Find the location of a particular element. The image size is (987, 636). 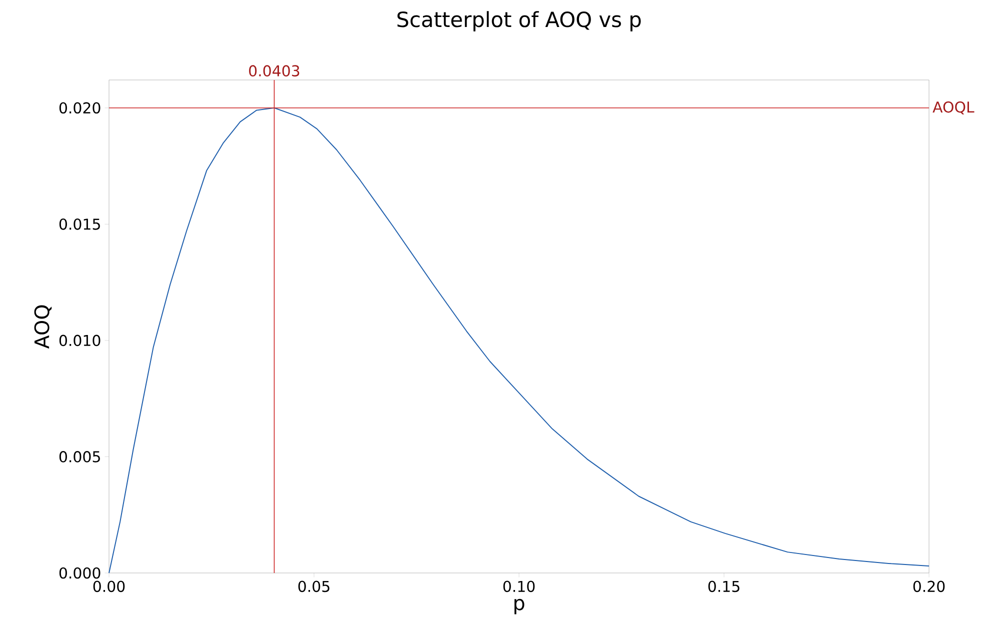

y-tick-label: 0.000 is located at coordinates (79, 573).